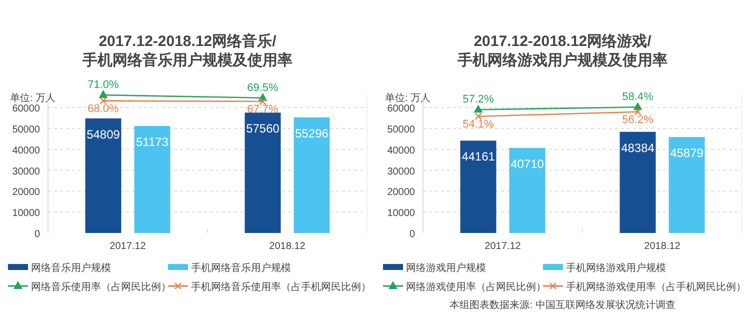 This screenshot has height=332, width=750. What do you see at coordinates (616, 268) in the screenshot?
I see `legend-label: 手机网络游戏用户规模` at bounding box center [616, 268].